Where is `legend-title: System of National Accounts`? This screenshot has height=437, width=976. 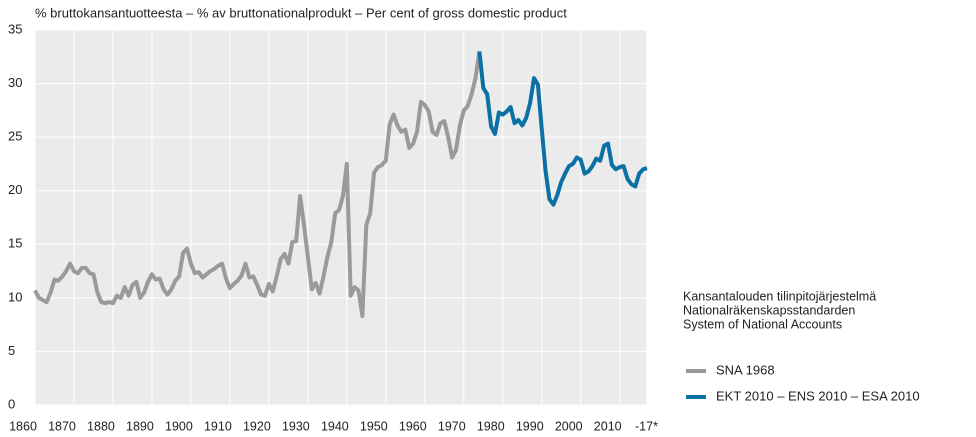
legend-title: System of National Accounts is located at coordinates (762, 324).